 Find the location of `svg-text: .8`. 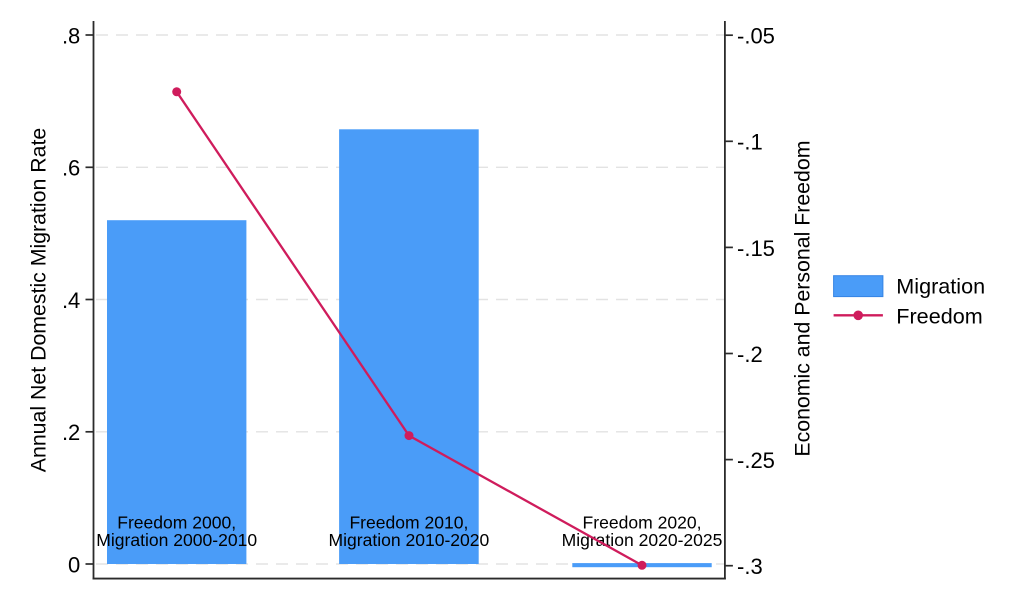

svg-text: .8 is located at coordinates (71, 35).